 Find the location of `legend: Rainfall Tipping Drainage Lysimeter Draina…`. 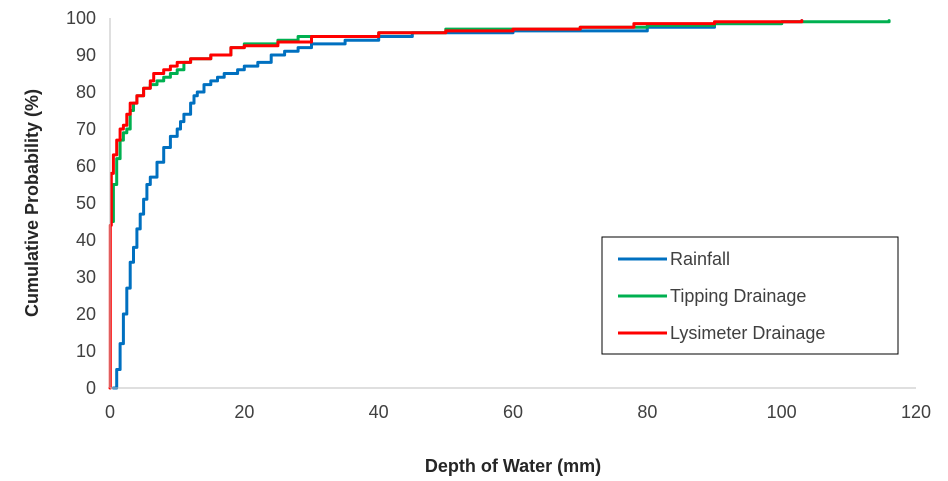

legend: Rainfall Tipping Drainage Lysimeter Draina… is located at coordinates (750, 295).